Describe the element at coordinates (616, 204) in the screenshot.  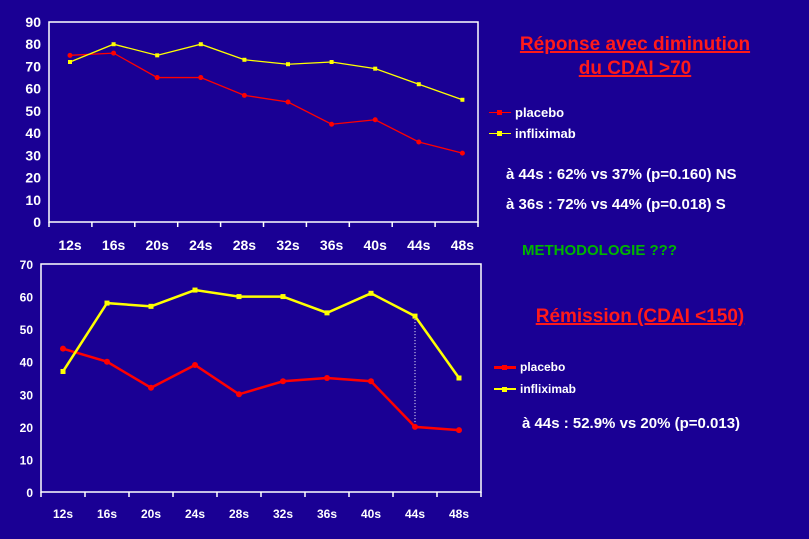
I see `stat-36s-response: à 36s : 72% vs 44% (p=0.018) S` at that location.